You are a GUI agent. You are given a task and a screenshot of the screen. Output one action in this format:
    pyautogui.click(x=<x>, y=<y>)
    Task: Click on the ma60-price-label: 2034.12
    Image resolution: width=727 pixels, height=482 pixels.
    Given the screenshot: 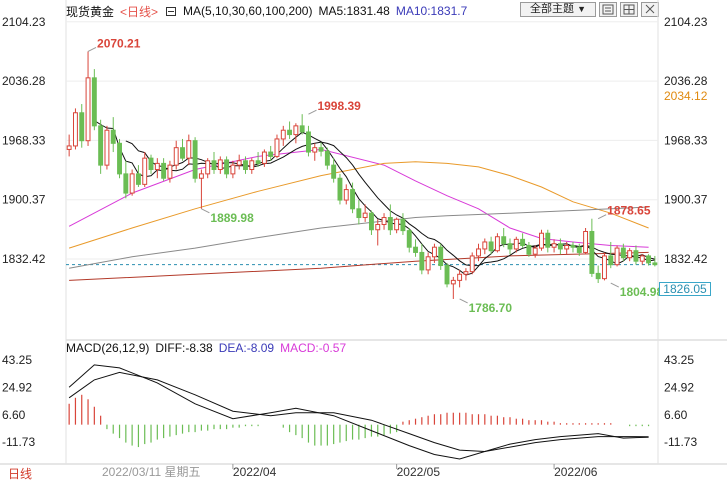 What is the action you would take?
    pyautogui.click(x=686, y=96)
    